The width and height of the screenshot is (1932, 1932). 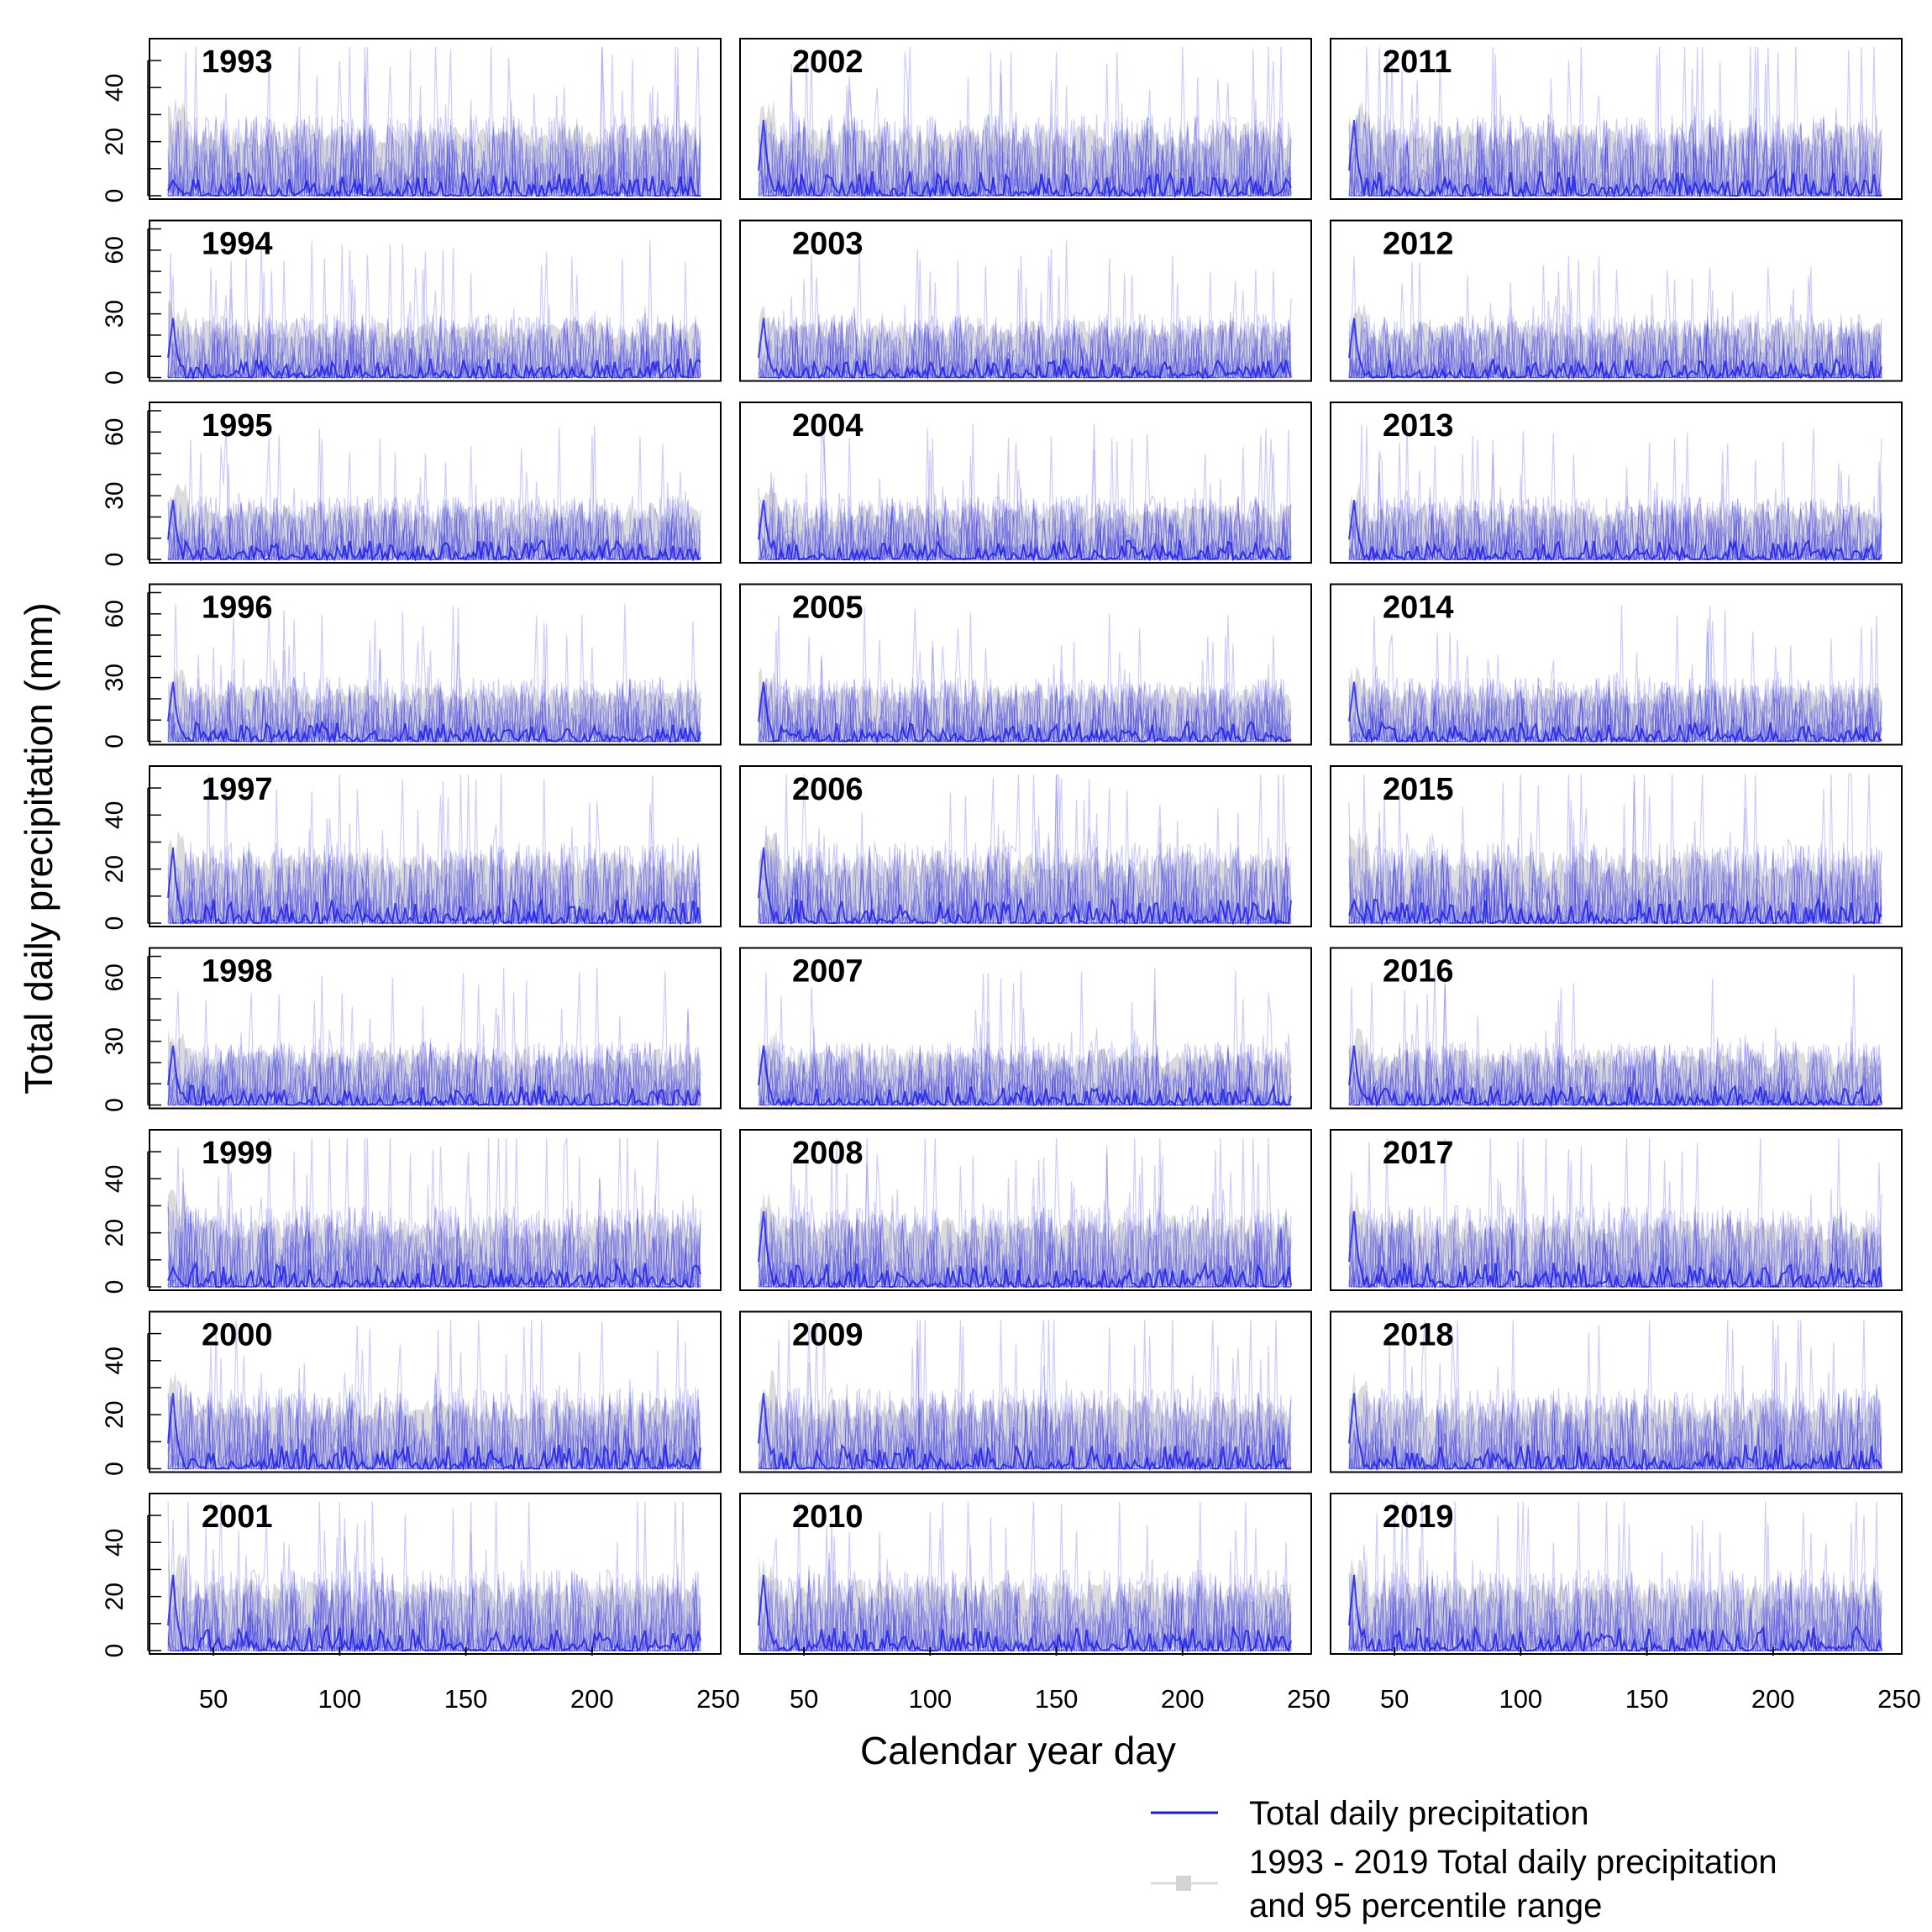 What do you see at coordinates (237, 608) in the screenshot?
I see `panel-year-label: 1996` at bounding box center [237, 608].